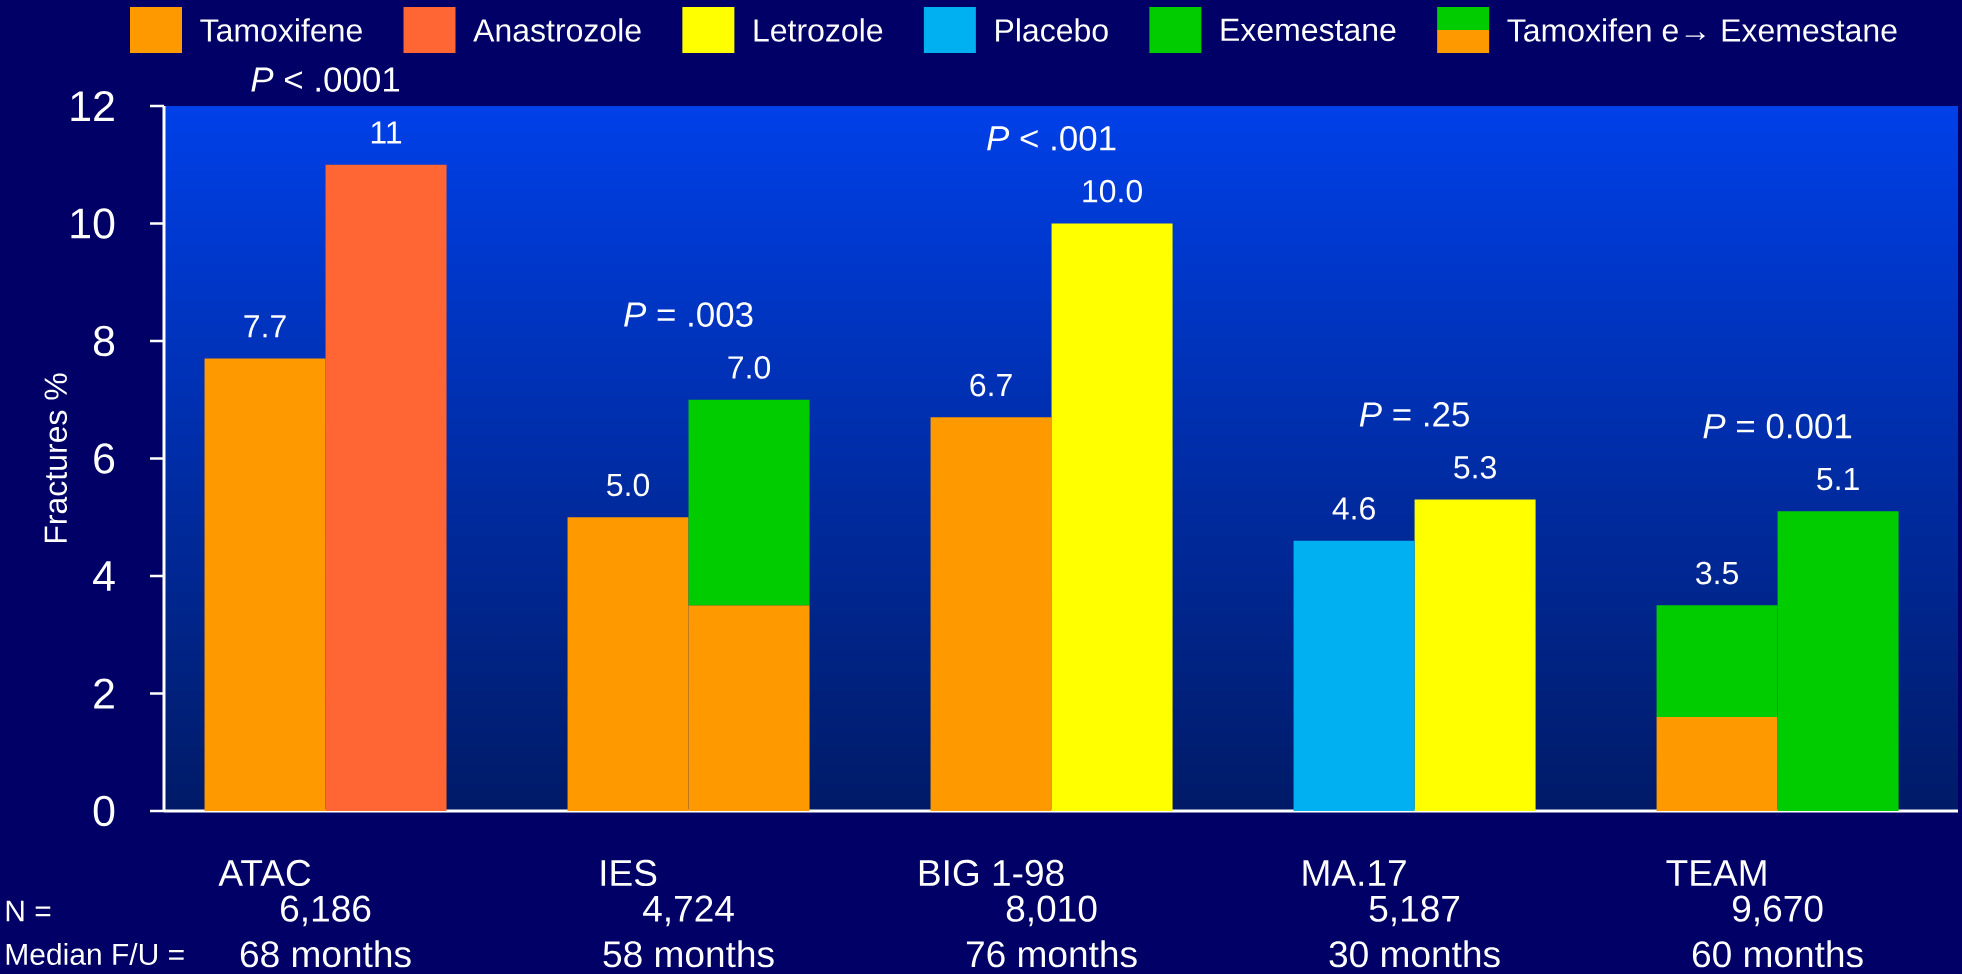 Image resolution: width=1962 pixels, height=974 pixels. Describe the element at coordinates (688, 314) in the screenshot. I see `annotation: P = .003` at that location.